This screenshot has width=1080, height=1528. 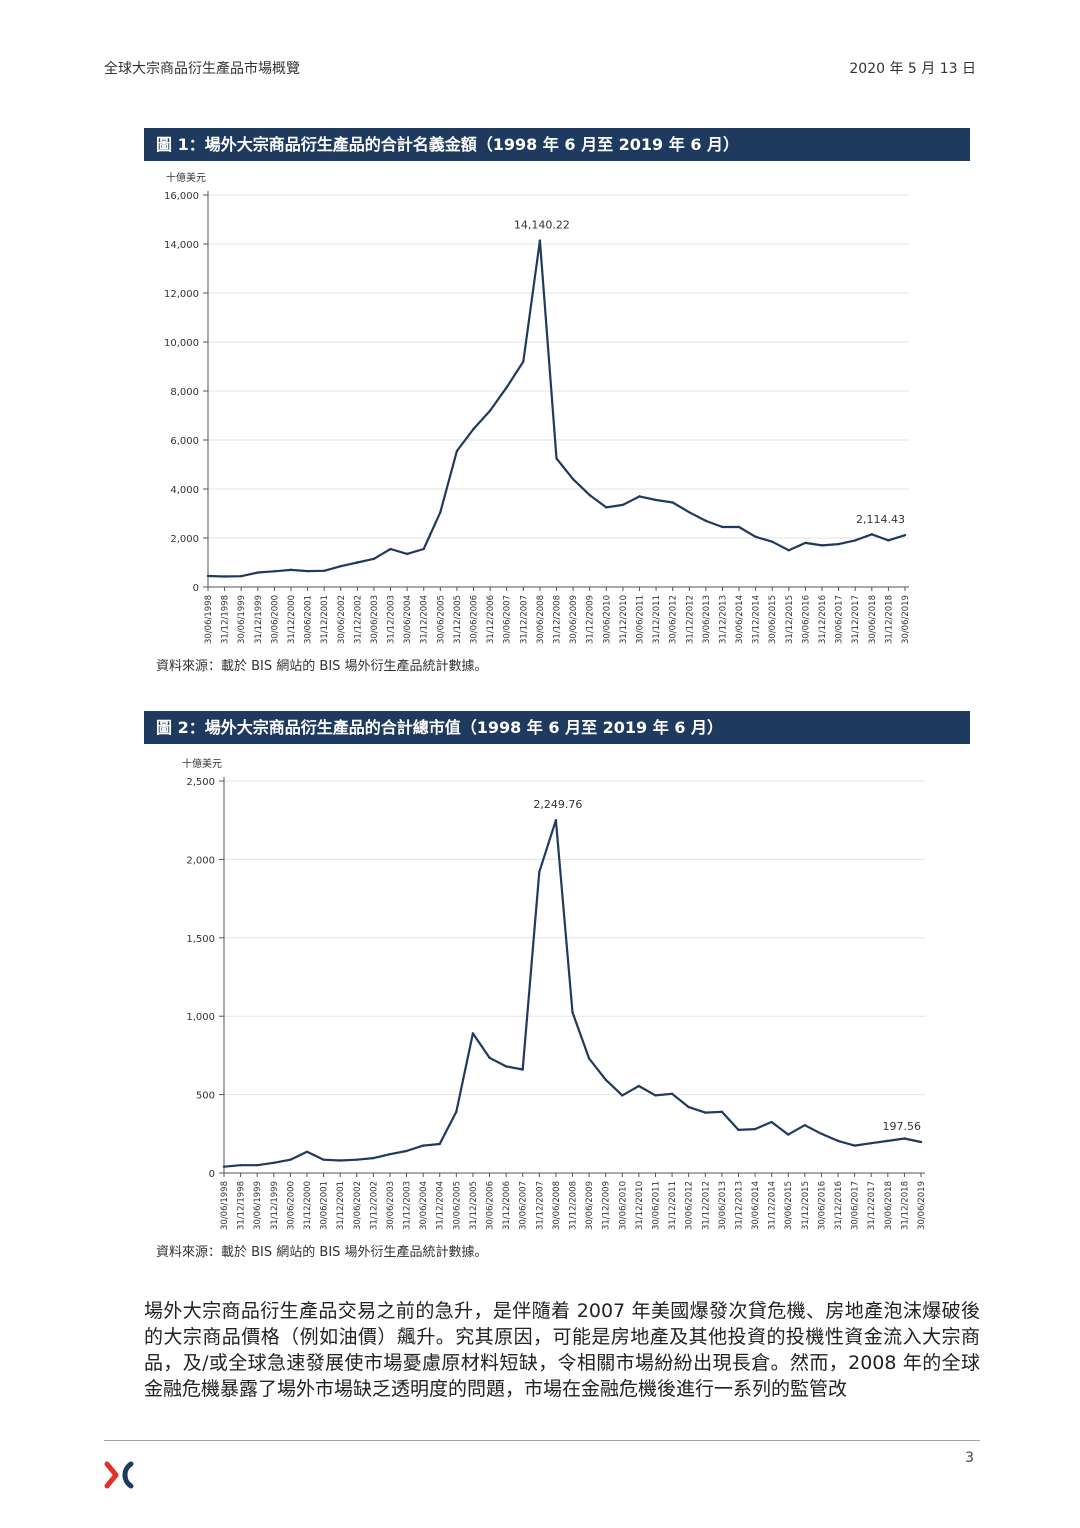 What do you see at coordinates (623, 1205) in the screenshot?
I see `chart2-xtick-label: 30/06/2010` at bounding box center [623, 1205].